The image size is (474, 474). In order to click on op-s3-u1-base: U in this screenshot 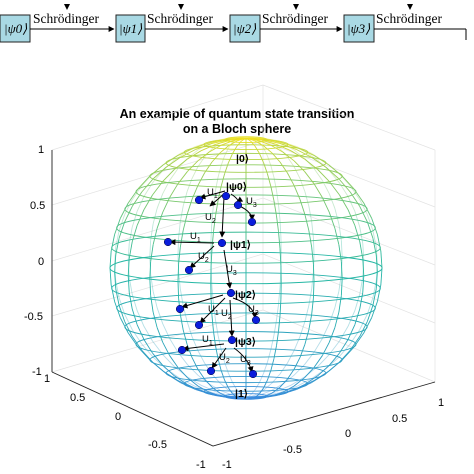, I will do `click(205, 339)`.